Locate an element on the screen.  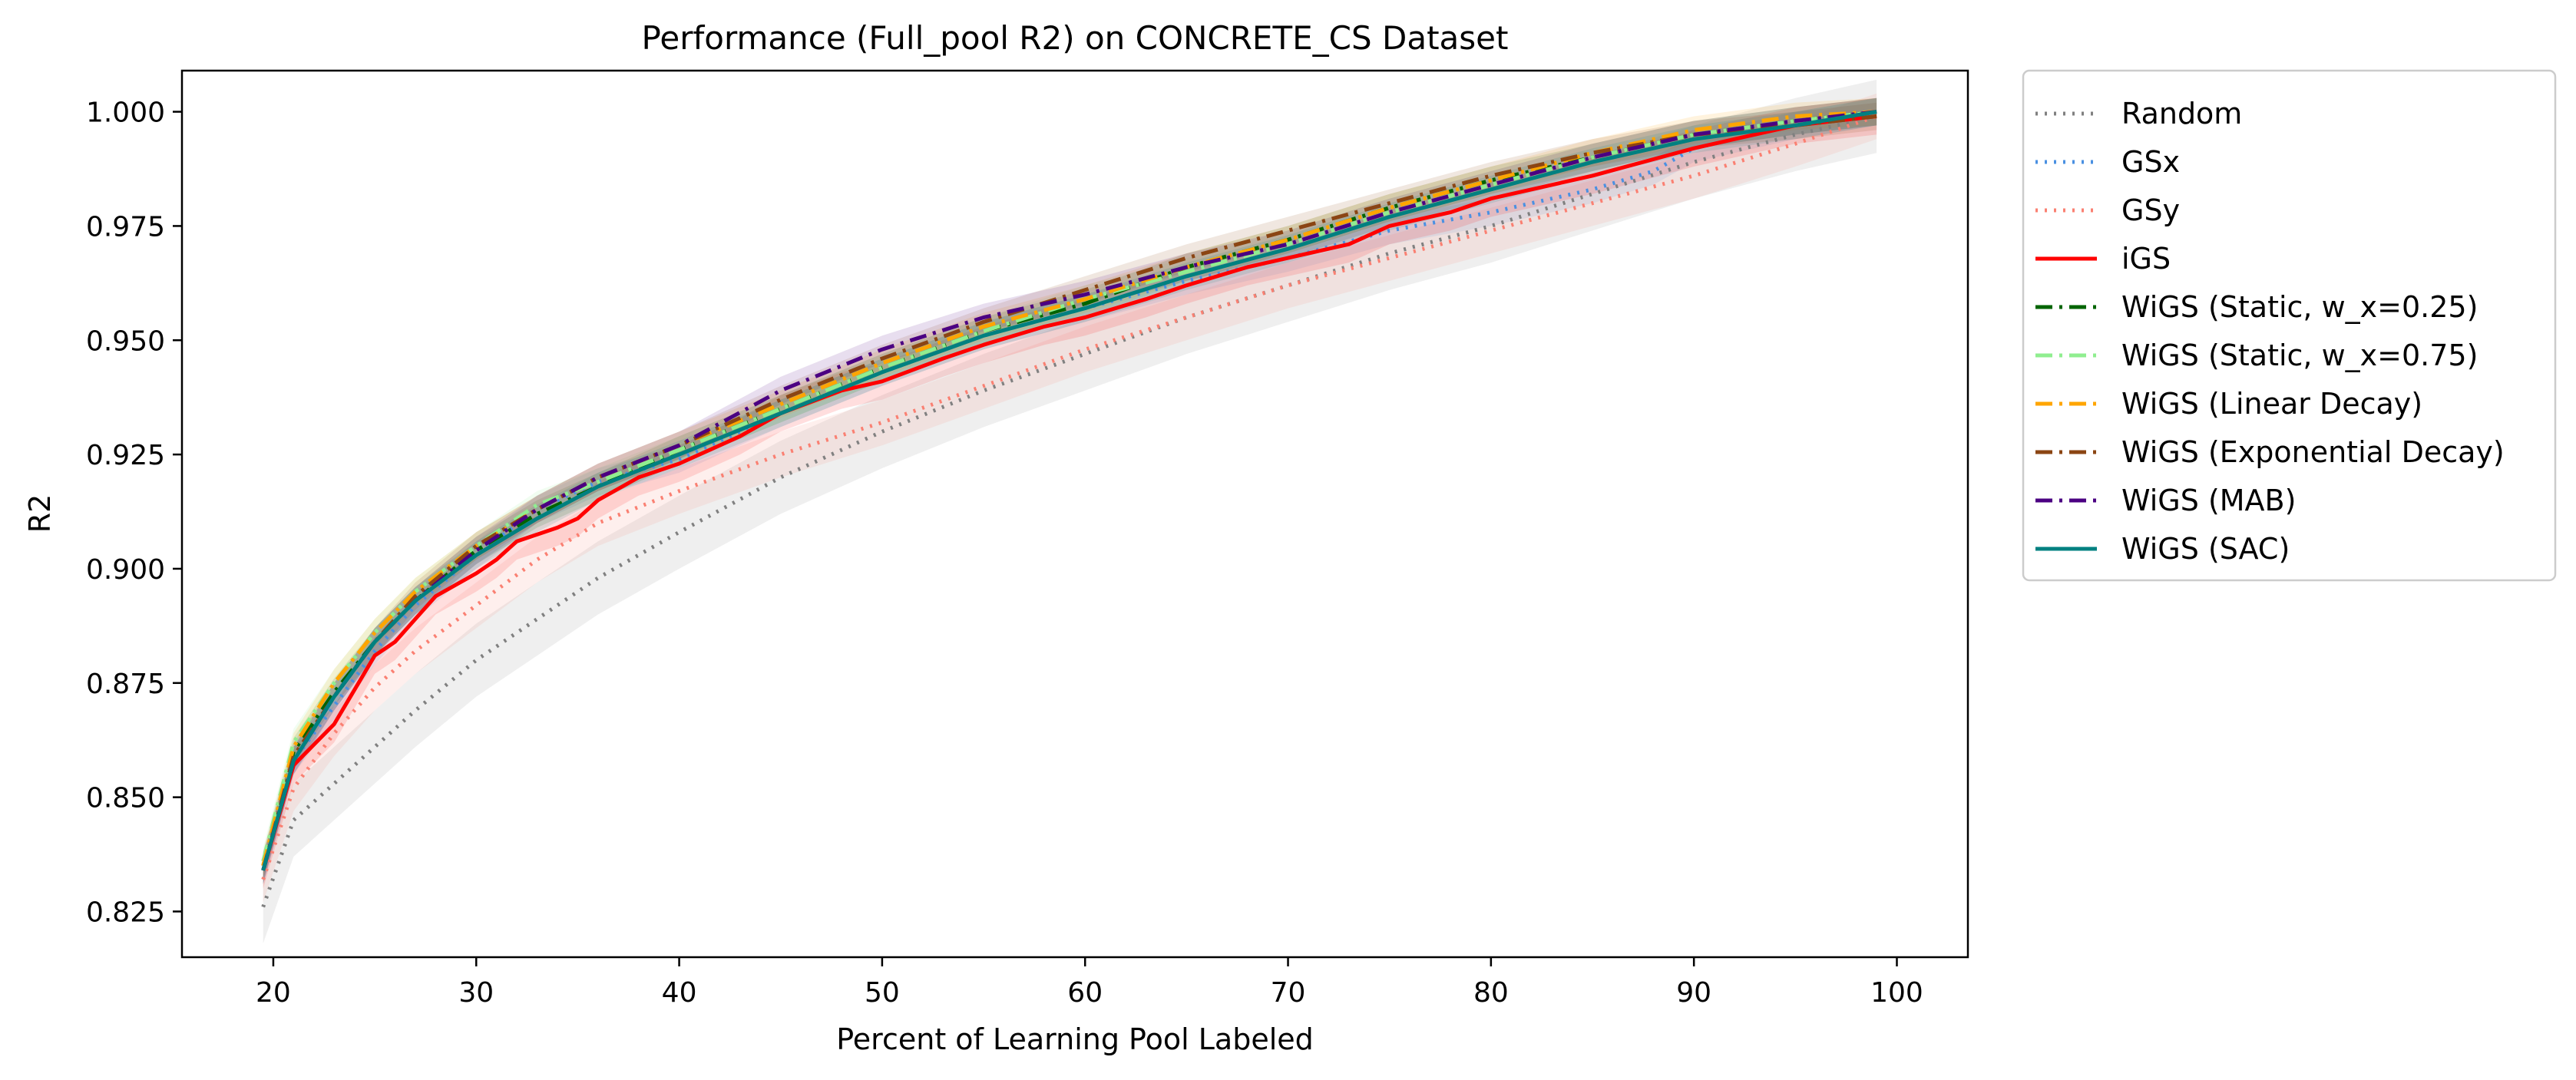
legend-label: WiGS (MAB) is located at coordinates (2208, 500).